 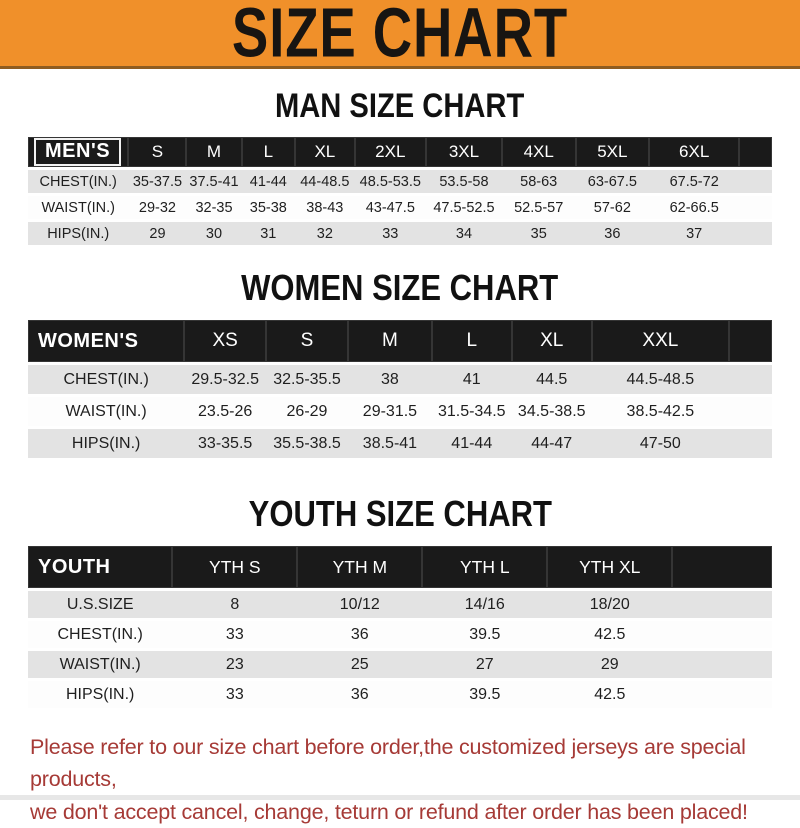 I want to click on women-table-label: WOMEN'S, so click(x=106, y=341).